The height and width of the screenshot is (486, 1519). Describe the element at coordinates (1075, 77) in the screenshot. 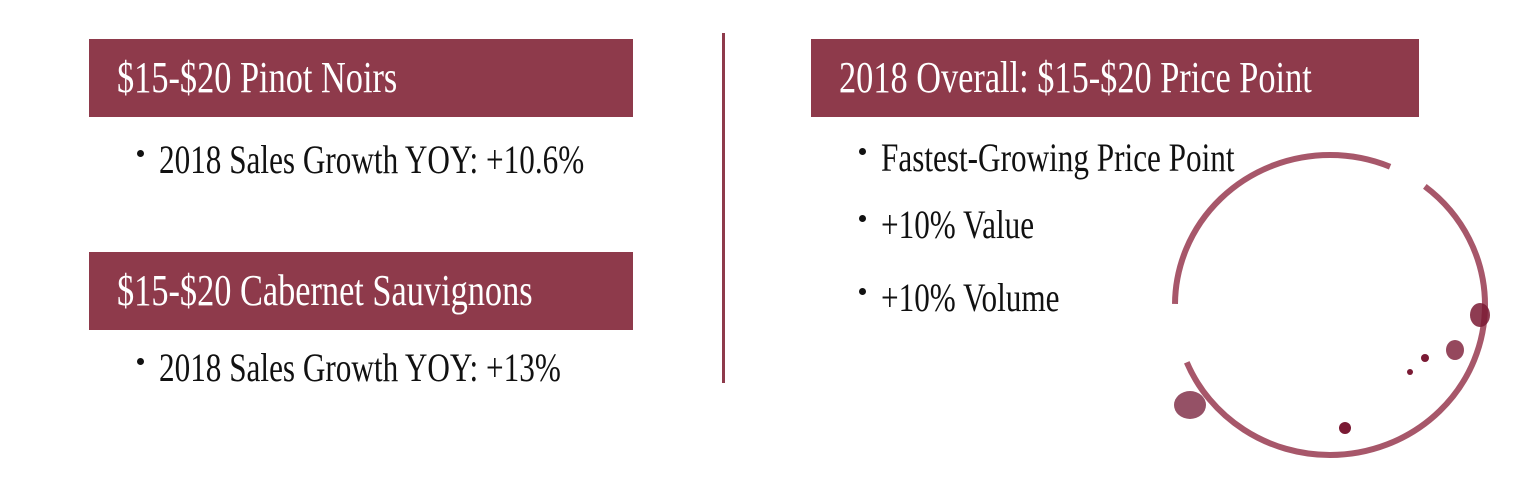

I see `panel-title: 2018 Overall: $15-$20 Price Point` at that location.